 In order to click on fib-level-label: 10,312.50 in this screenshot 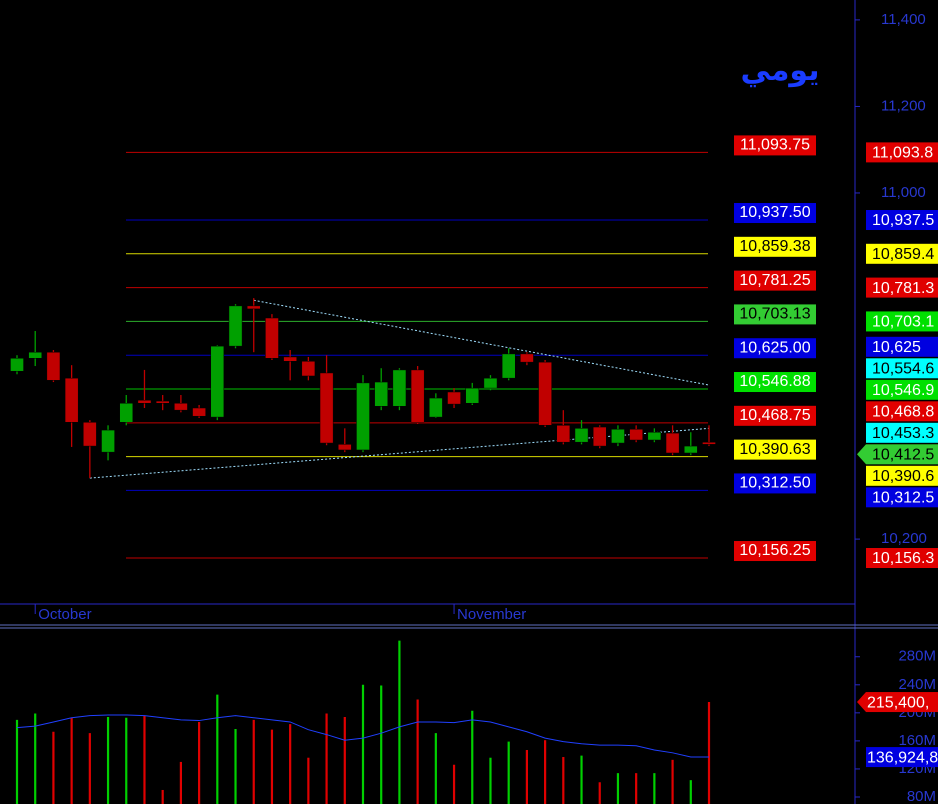, I will do `click(774, 483)`.